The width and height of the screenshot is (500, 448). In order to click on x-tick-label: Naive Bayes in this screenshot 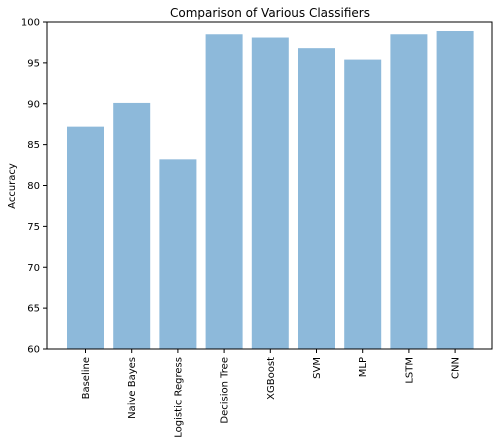, I will do `click(132, 388)`.